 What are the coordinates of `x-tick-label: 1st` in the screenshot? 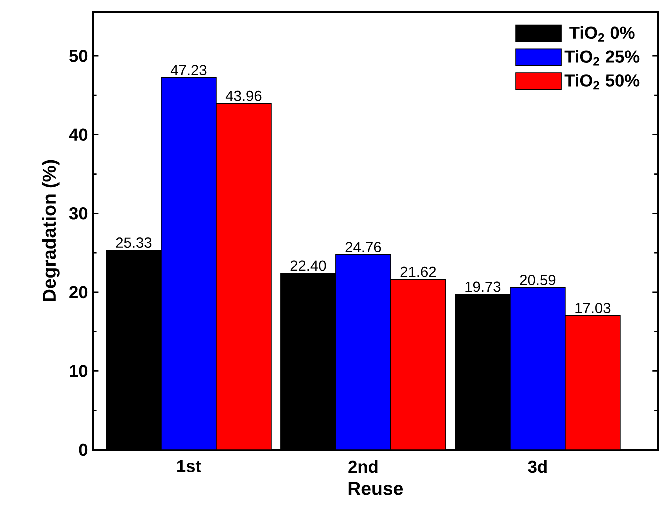 It's located at (190, 466).